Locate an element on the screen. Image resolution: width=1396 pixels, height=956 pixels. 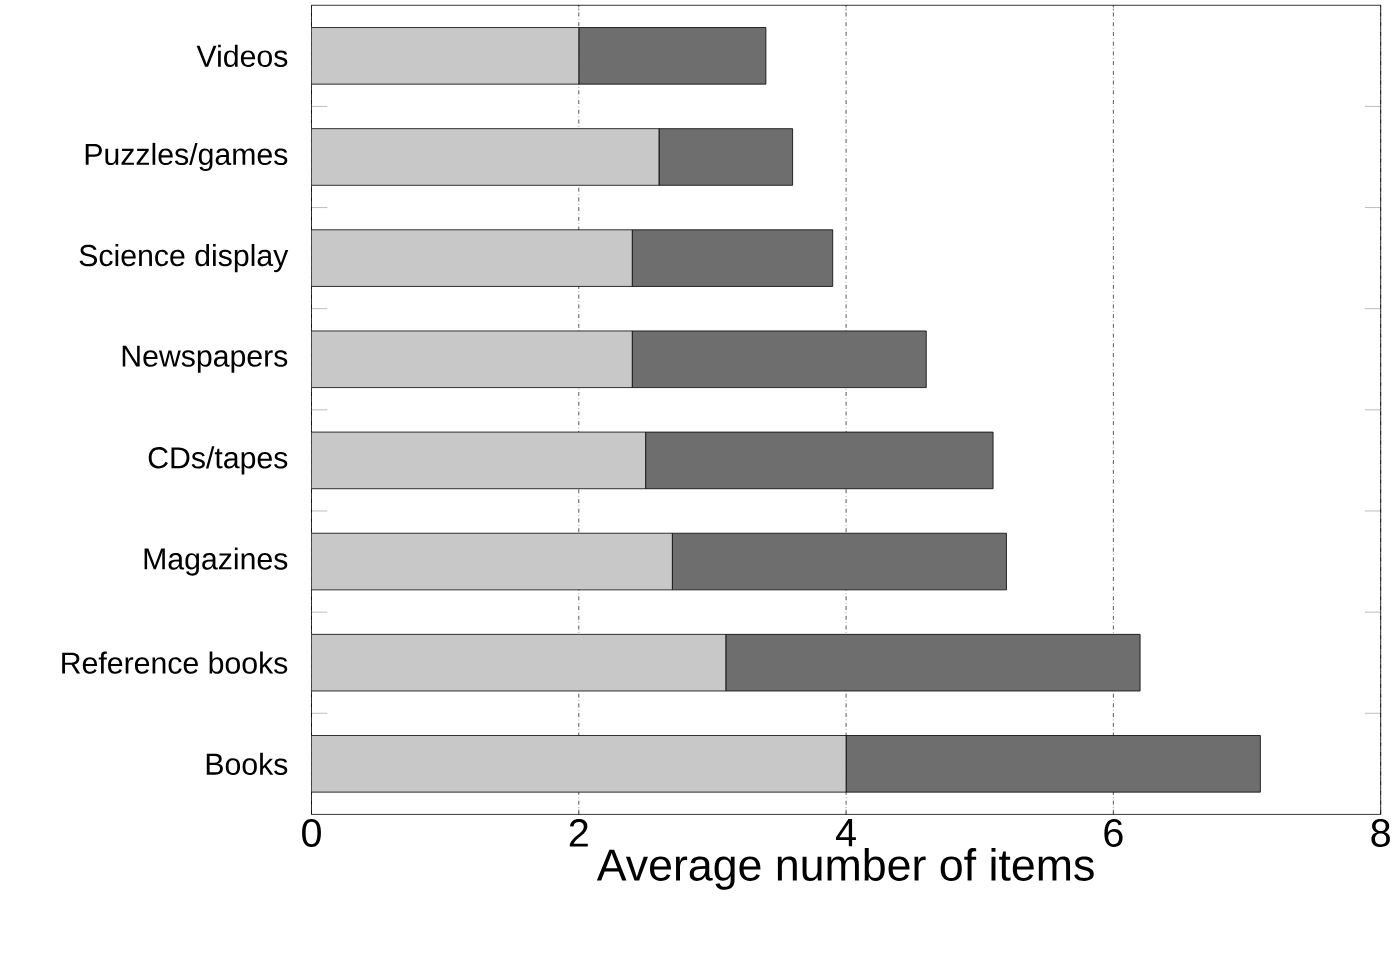
x-tick-label: 6 is located at coordinates (1113, 833).